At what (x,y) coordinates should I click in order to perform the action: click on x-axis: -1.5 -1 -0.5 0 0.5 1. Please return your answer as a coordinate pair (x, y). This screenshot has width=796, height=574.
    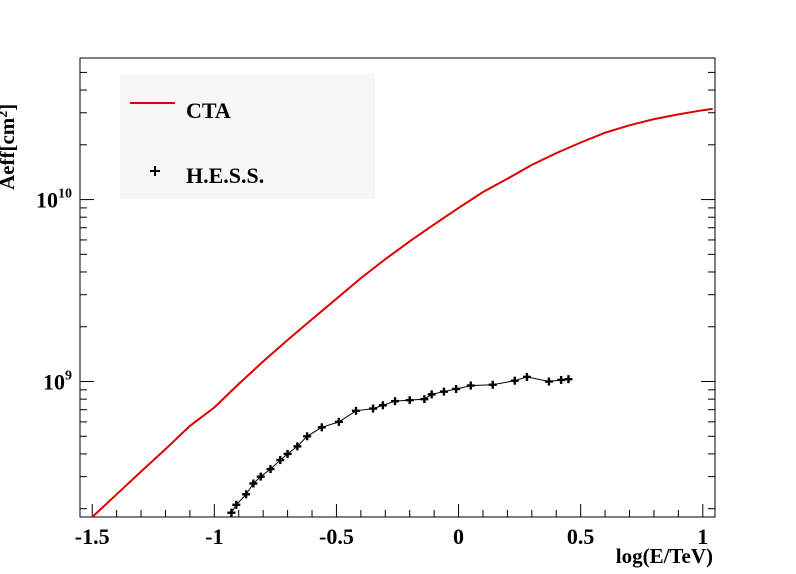
    Looking at the image, I should click on (391, 526).